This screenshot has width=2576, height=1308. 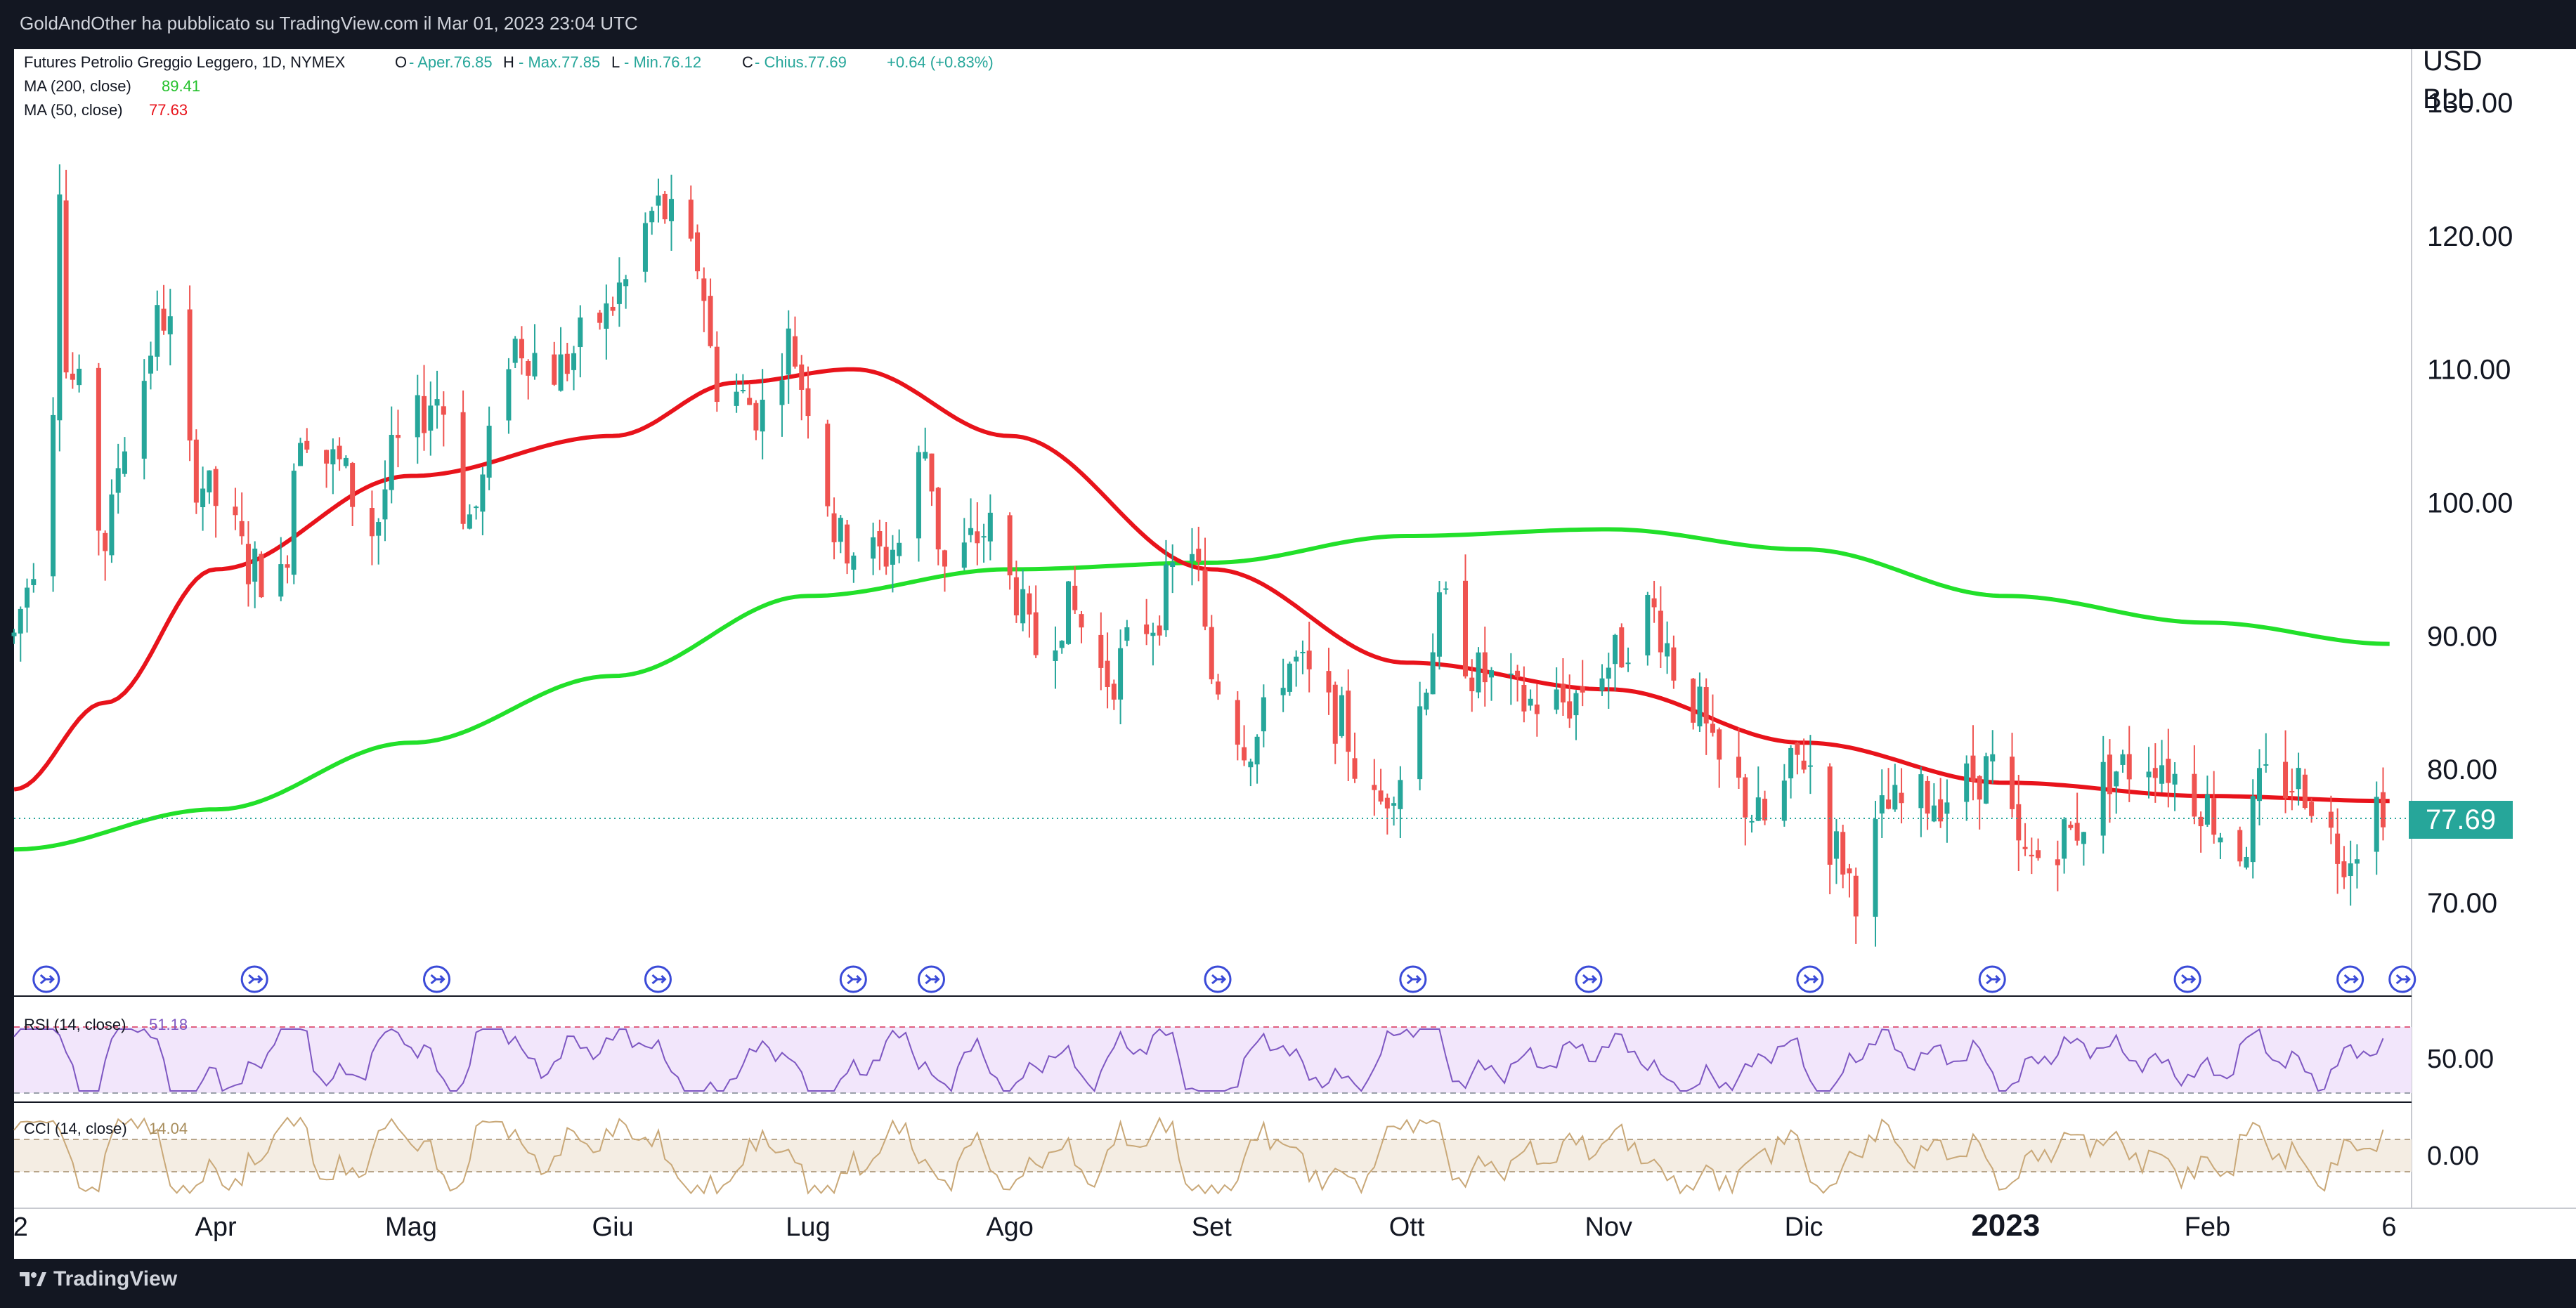 I want to click on time-tick-label: Feb, so click(x=2207, y=1227).